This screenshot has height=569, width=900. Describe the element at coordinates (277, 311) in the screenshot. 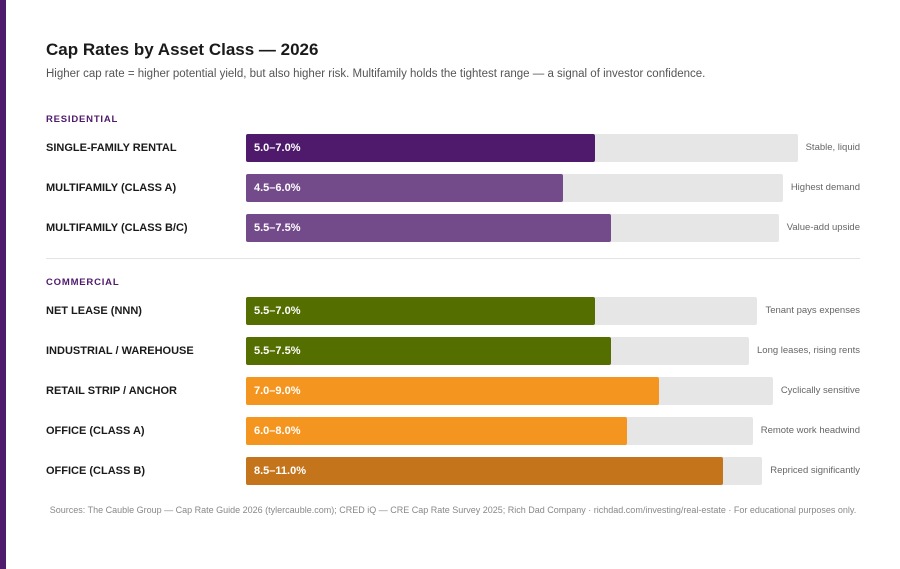

I see `range-label: 5.5–7.0%` at that location.